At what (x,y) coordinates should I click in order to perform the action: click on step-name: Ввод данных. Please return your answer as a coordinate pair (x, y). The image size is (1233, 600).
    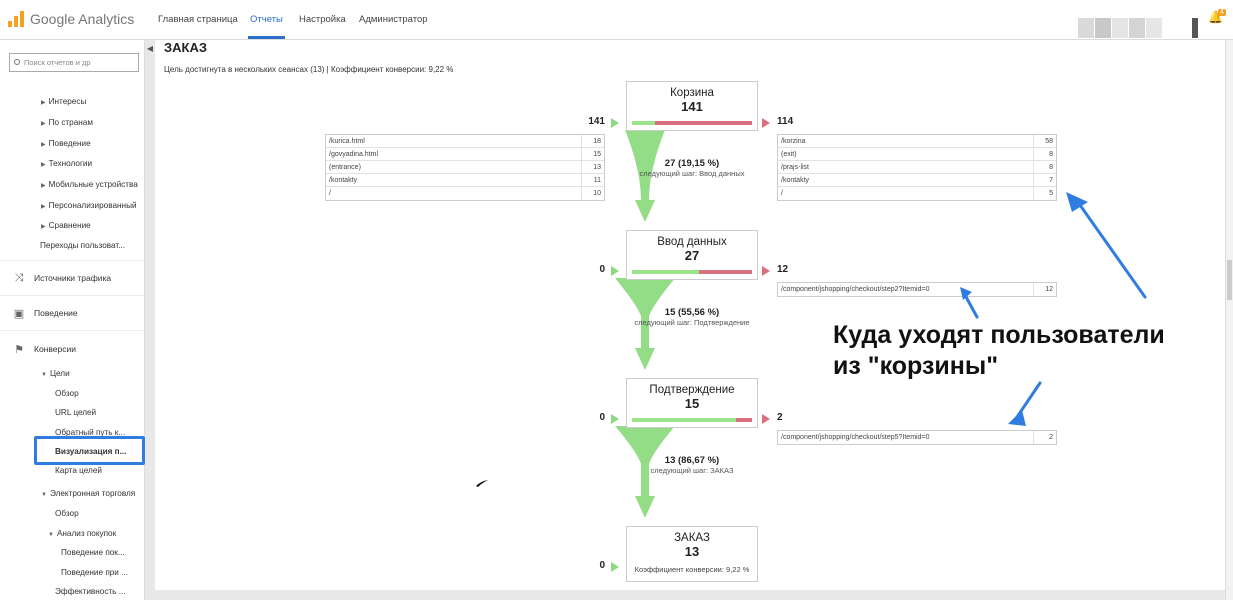
    Looking at the image, I should click on (692, 242).